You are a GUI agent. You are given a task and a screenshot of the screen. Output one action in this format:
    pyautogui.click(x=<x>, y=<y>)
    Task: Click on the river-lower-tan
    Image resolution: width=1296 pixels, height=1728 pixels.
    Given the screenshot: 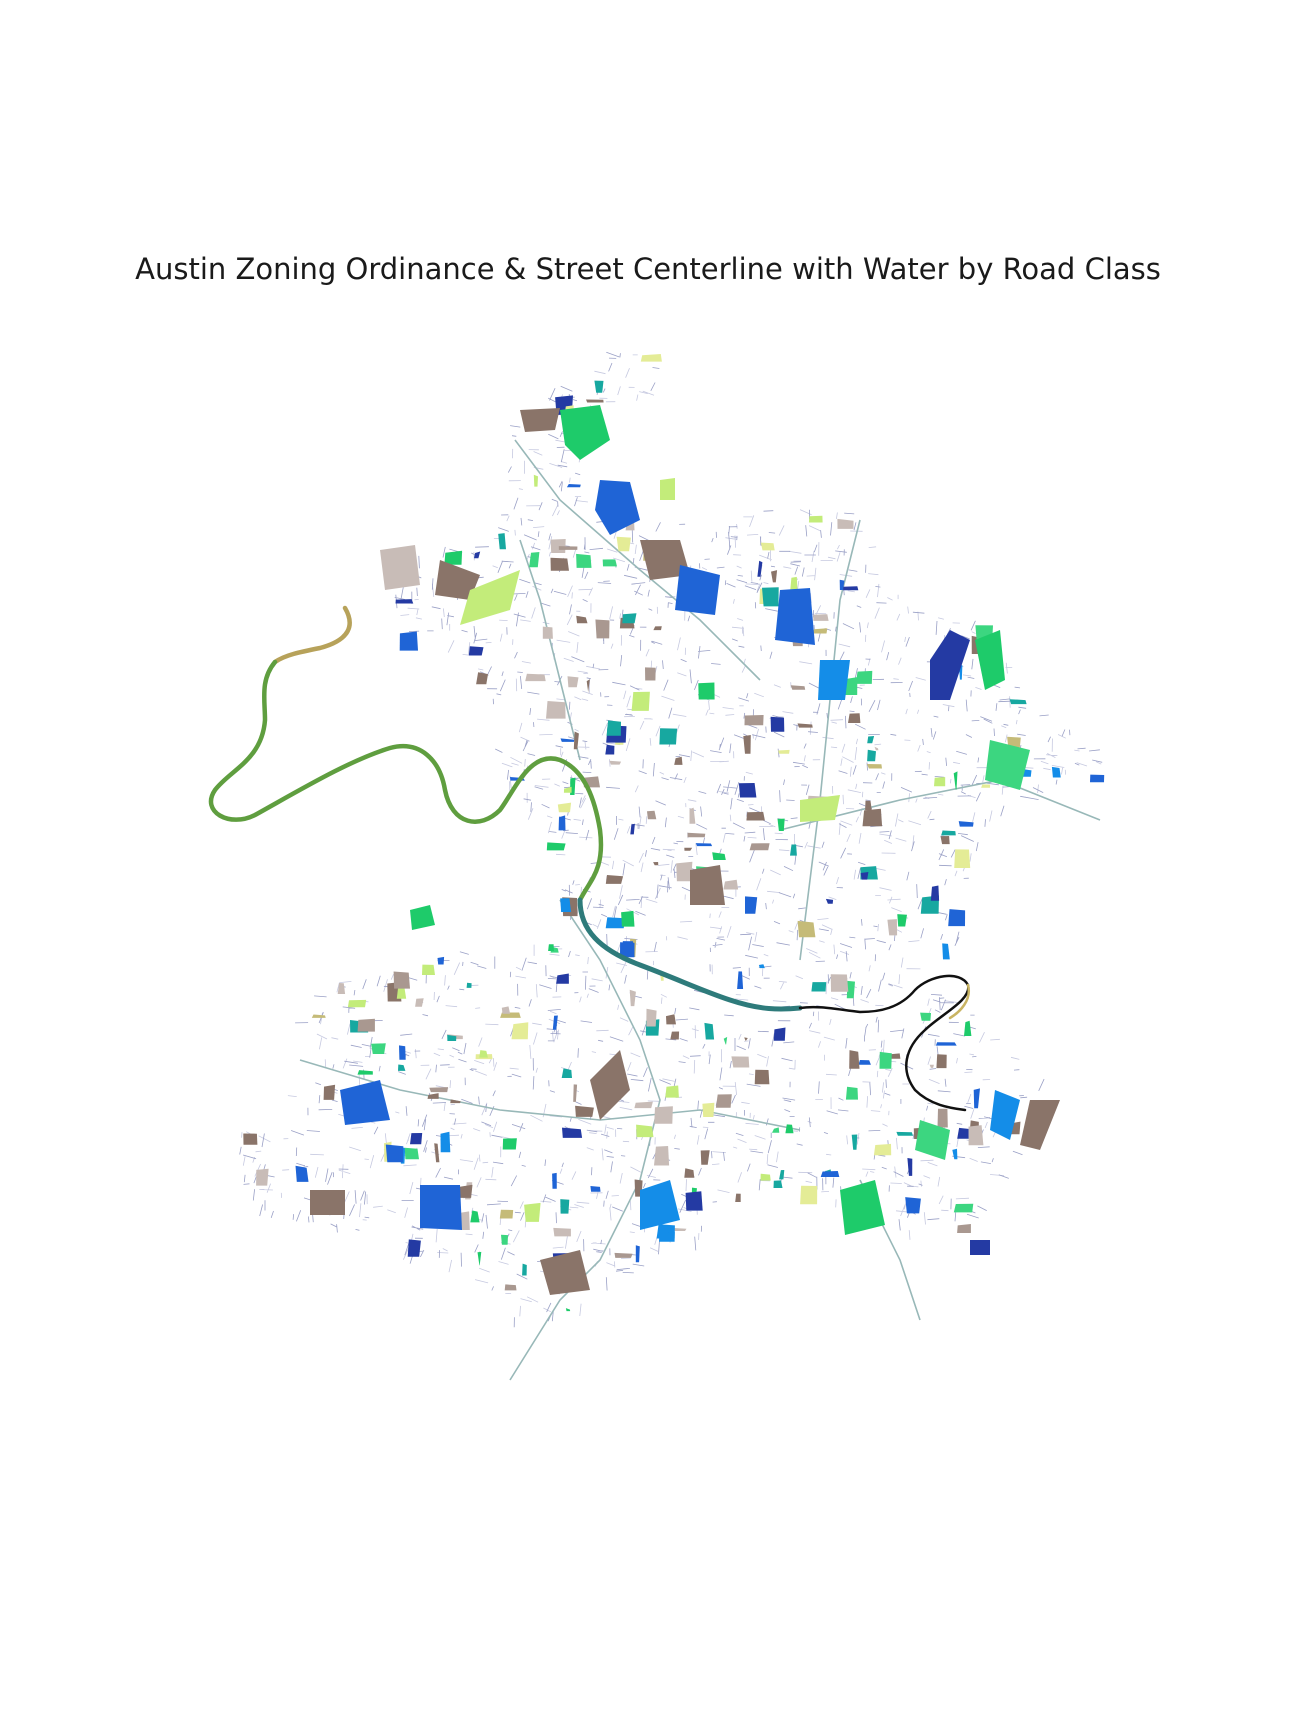 What is the action you would take?
    pyautogui.click(x=959, y=1001)
    